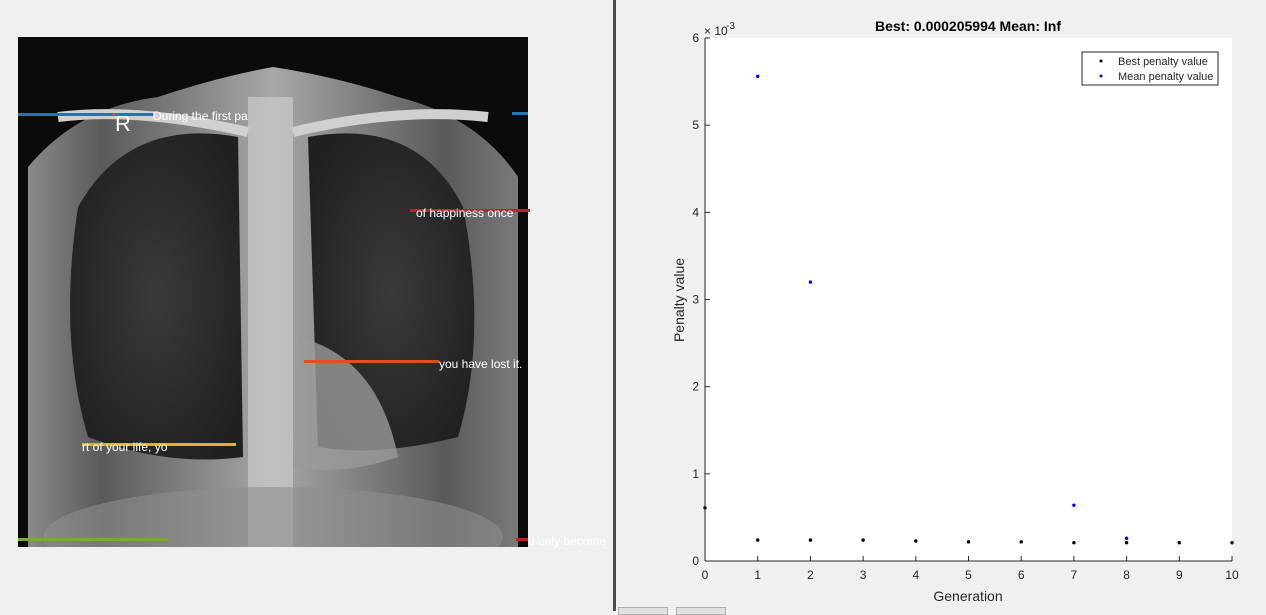  Describe the element at coordinates (1074, 575) in the screenshot. I see `x-tick-label: 7` at that location.